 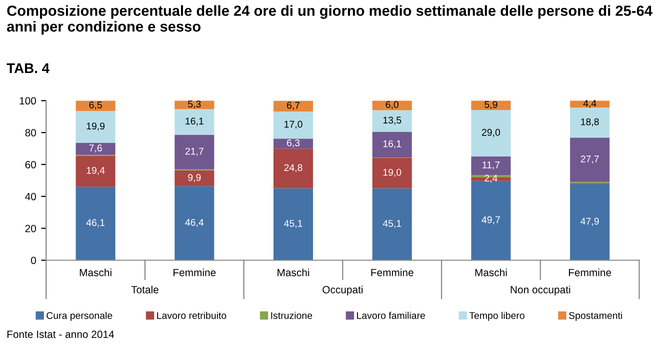 What do you see at coordinates (191, 315) in the screenshot?
I see `legend-label: Lavoro retribuito` at bounding box center [191, 315].